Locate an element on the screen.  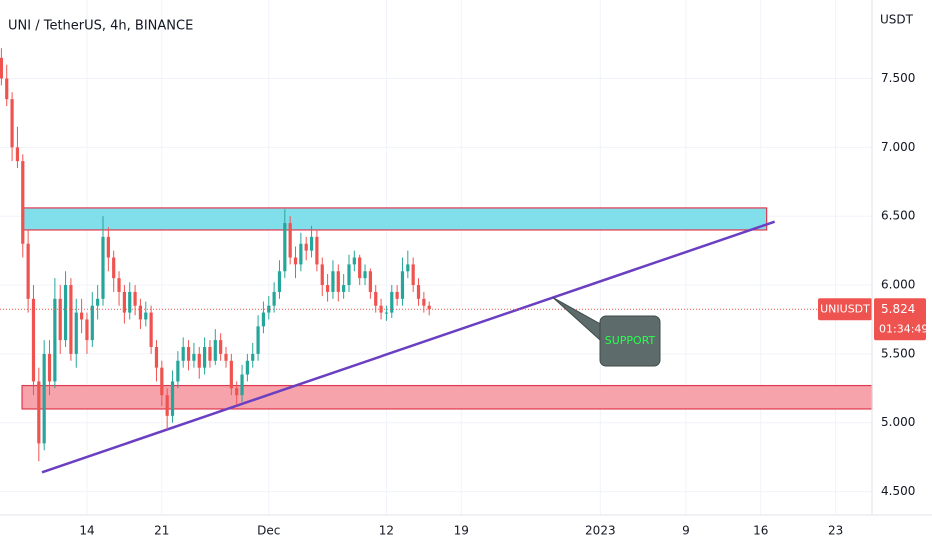
symbol-tag-text: UNIUSDT is located at coordinates (845, 308).